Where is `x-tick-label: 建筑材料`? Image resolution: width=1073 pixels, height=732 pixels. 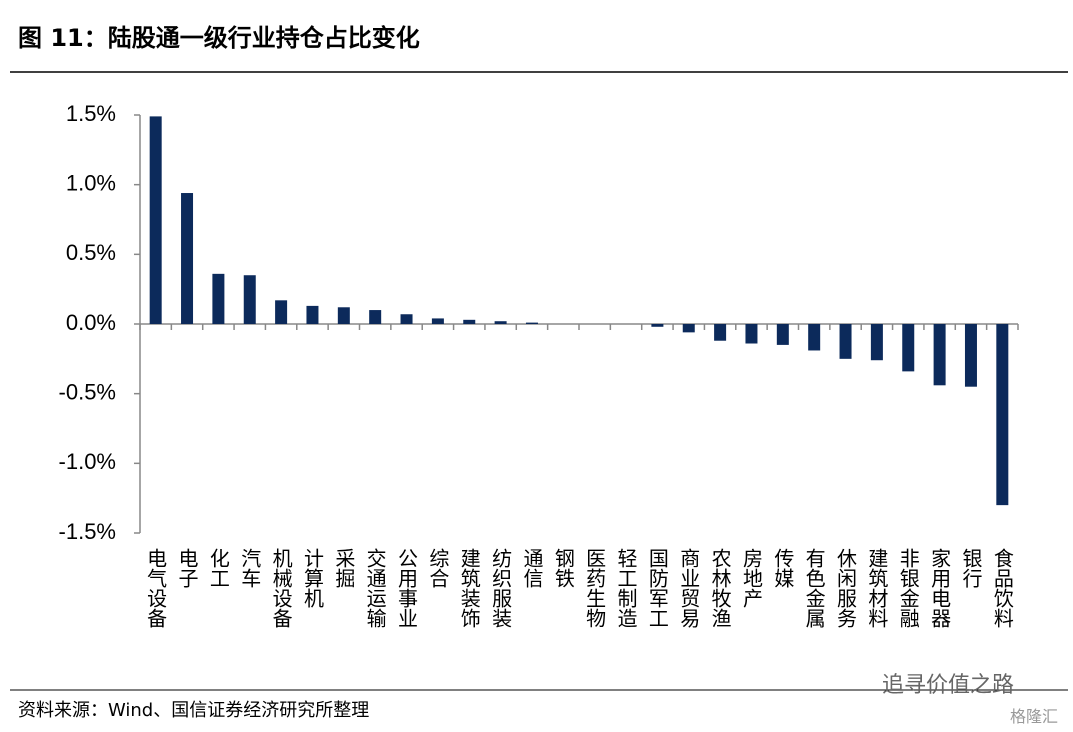
x-tick-label: 建筑材料 is located at coordinates (877, 588).